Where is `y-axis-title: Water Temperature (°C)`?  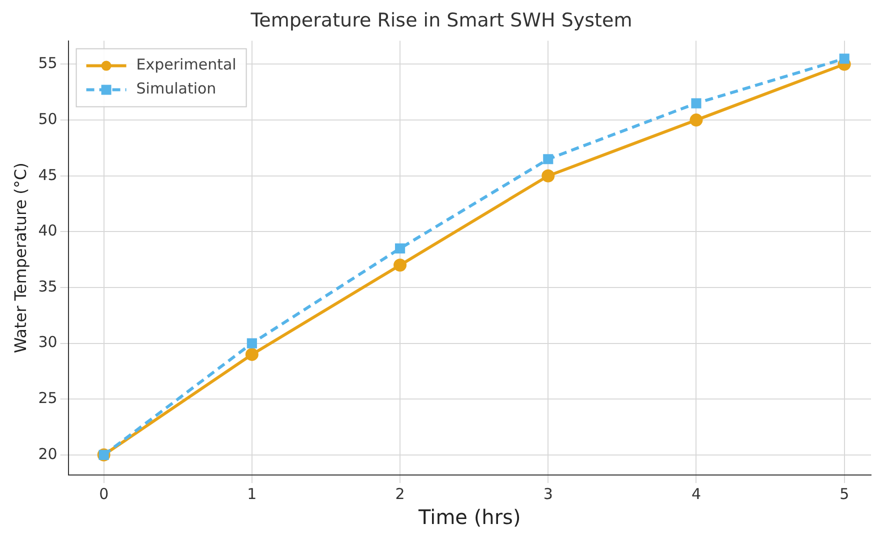 y-axis-title: Water Temperature (°C) is located at coordinates (20, 258).